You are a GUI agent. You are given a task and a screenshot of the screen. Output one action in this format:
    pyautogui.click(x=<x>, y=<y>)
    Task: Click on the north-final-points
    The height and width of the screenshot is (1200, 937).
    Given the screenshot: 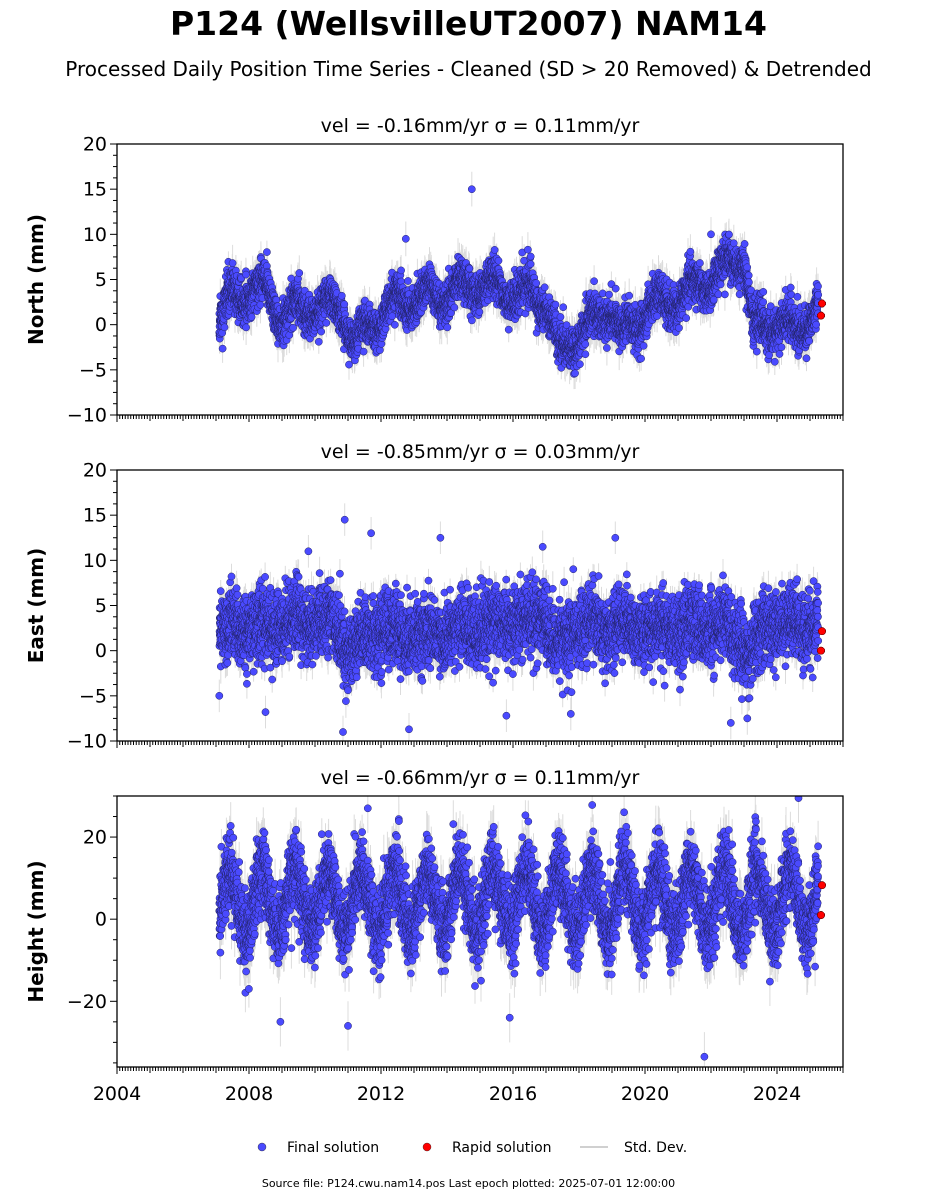 What is the action you would take?
    pyautogui.click(x=519, y=281)
    